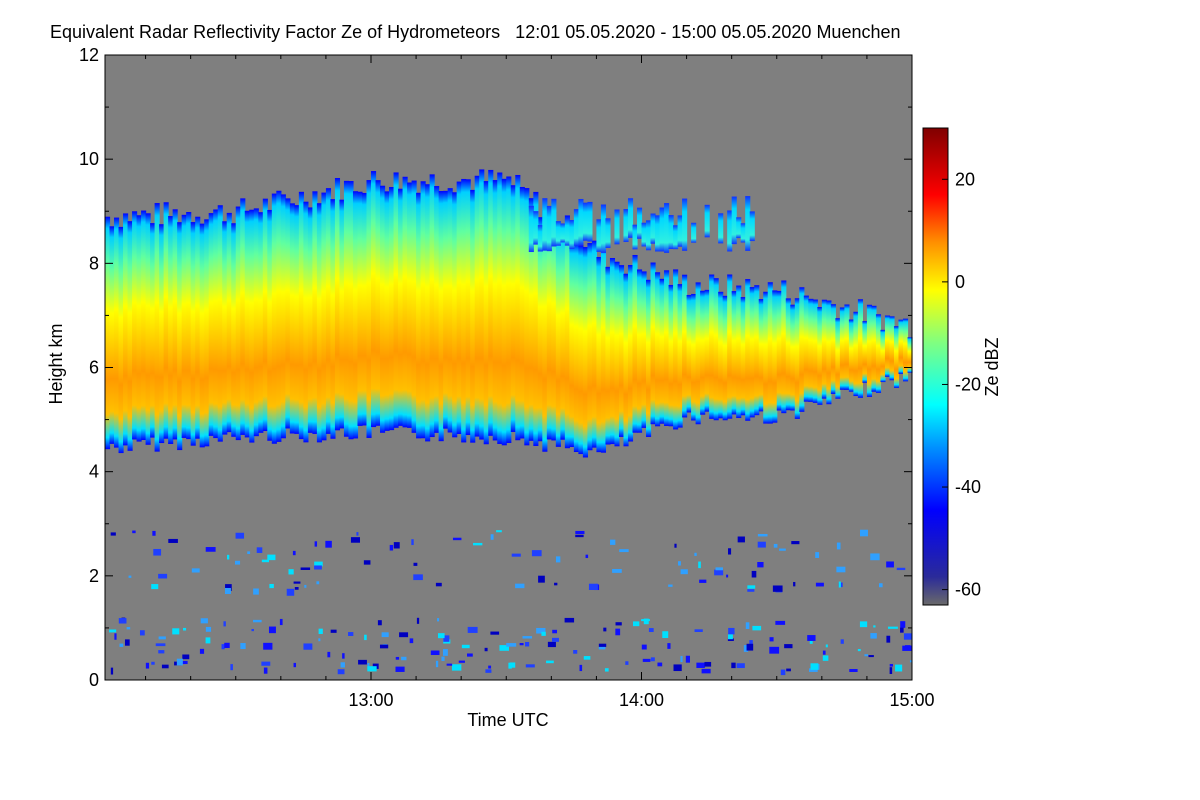 Image resolution: width=1200 pixels, height=800 pixels. What do you see at coordinates (370, 700) in the screenshot?
I see `x-tick-label: 13:00` at bounding box center [370, 700].